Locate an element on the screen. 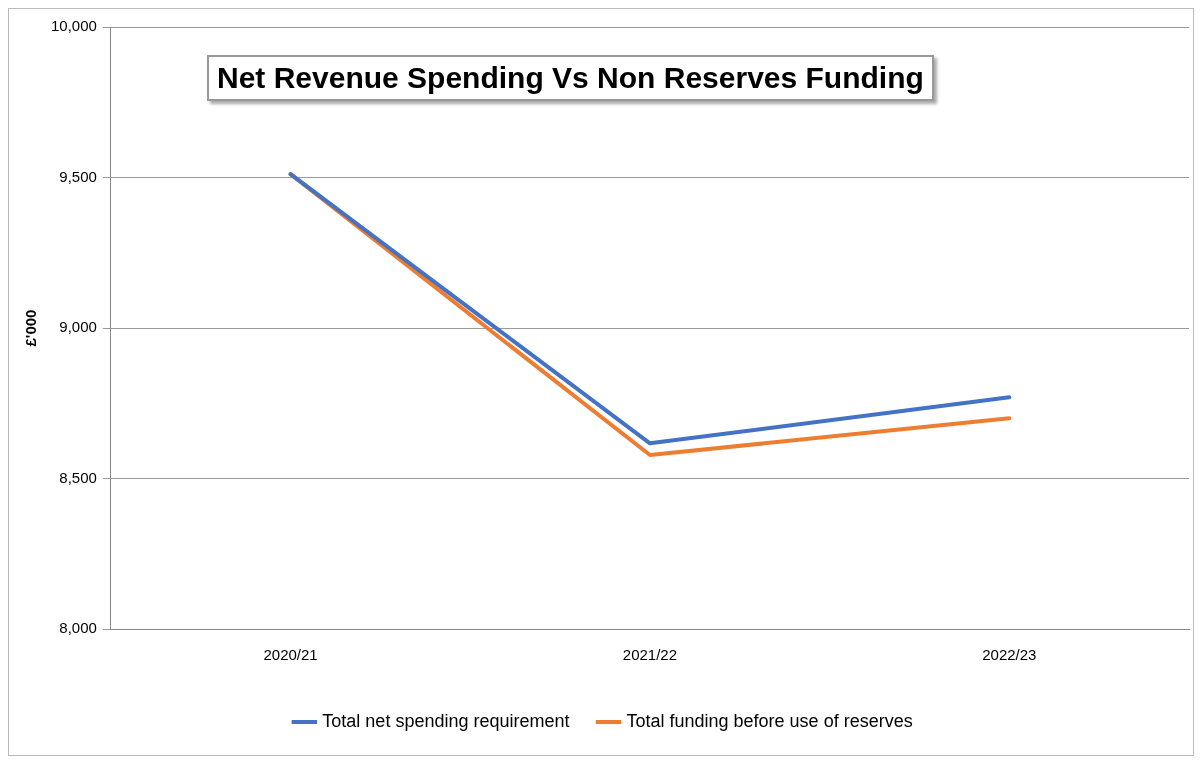 The width and height of the screenshot is (1202, 764). y-tick-label: 10,000 is located at coordinates (73, 26).